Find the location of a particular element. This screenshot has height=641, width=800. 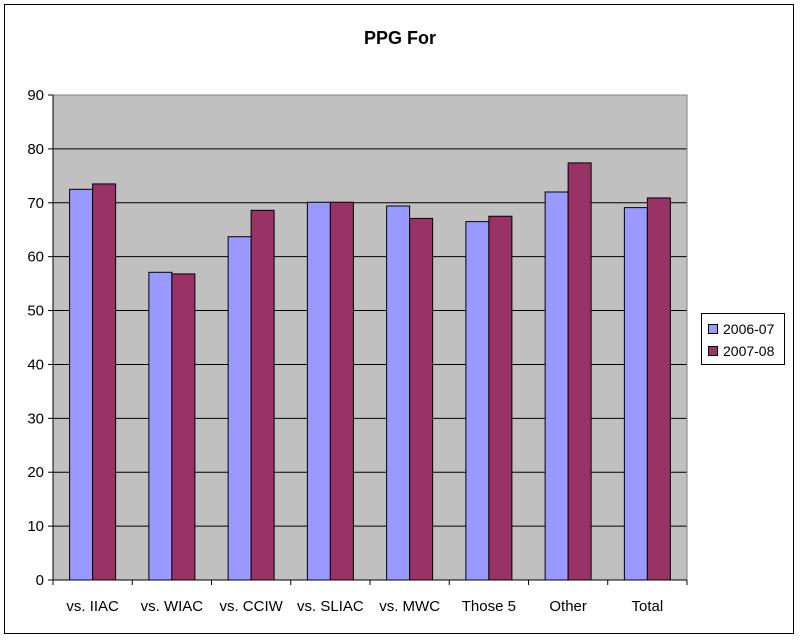

bar-2007-08-vs-iiac is located at coordinates (104, 382).